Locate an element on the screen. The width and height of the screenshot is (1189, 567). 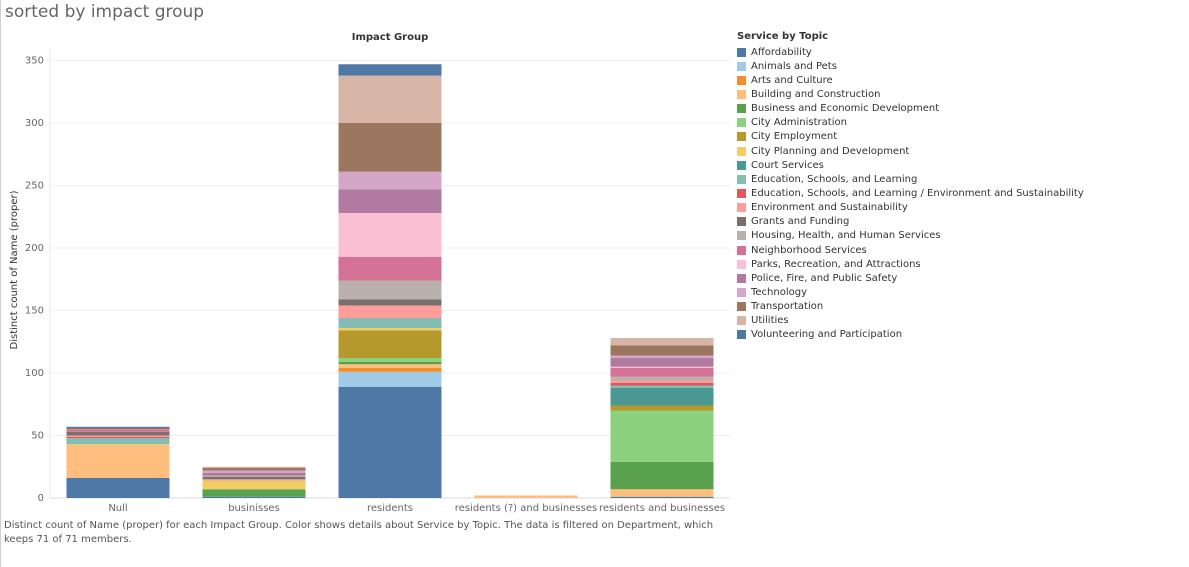
legend-label: Court Services is located at coordinates (787, 165).